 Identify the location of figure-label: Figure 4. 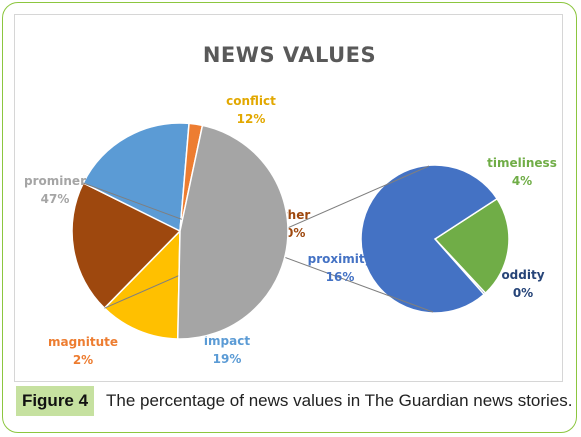
(55, 401).